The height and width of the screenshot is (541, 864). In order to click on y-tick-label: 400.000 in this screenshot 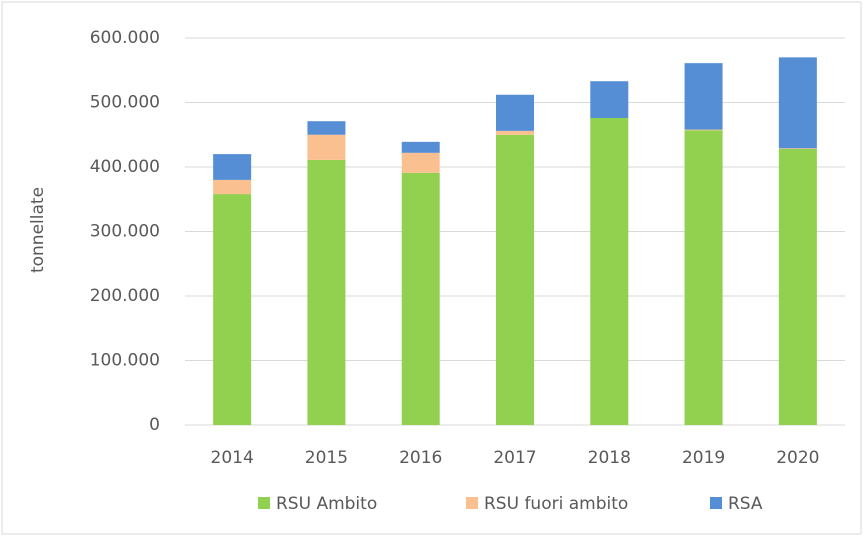, I will do `click(125, 167)`.